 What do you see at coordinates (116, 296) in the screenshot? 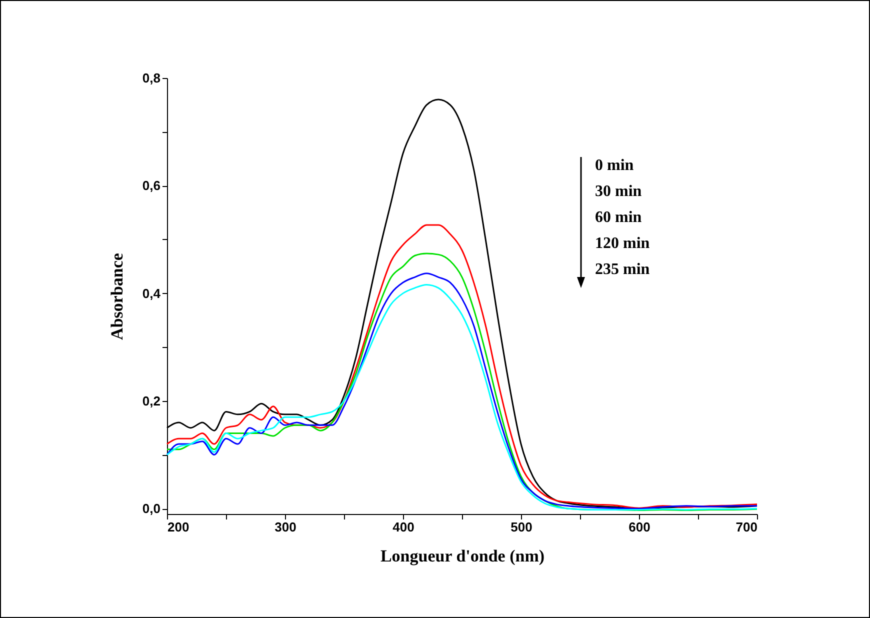
I see `y-axis-title: Absorbance` at bounding box center [116, 296].